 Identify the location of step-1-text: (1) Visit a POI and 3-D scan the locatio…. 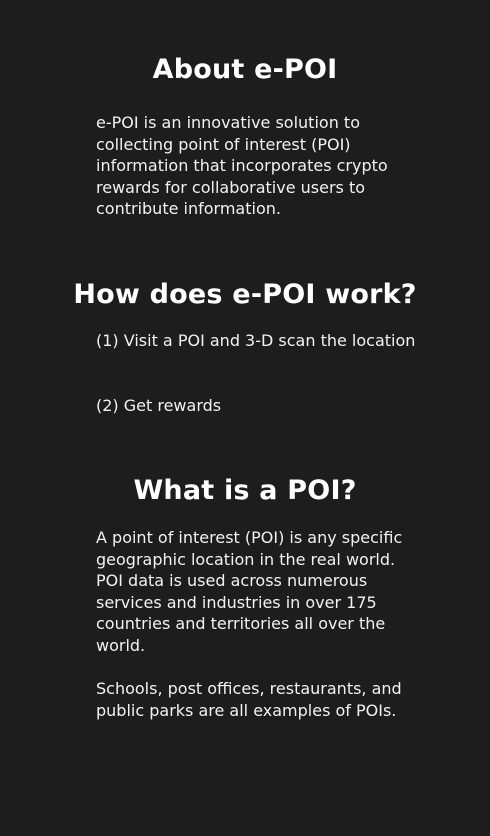
(256, 340).